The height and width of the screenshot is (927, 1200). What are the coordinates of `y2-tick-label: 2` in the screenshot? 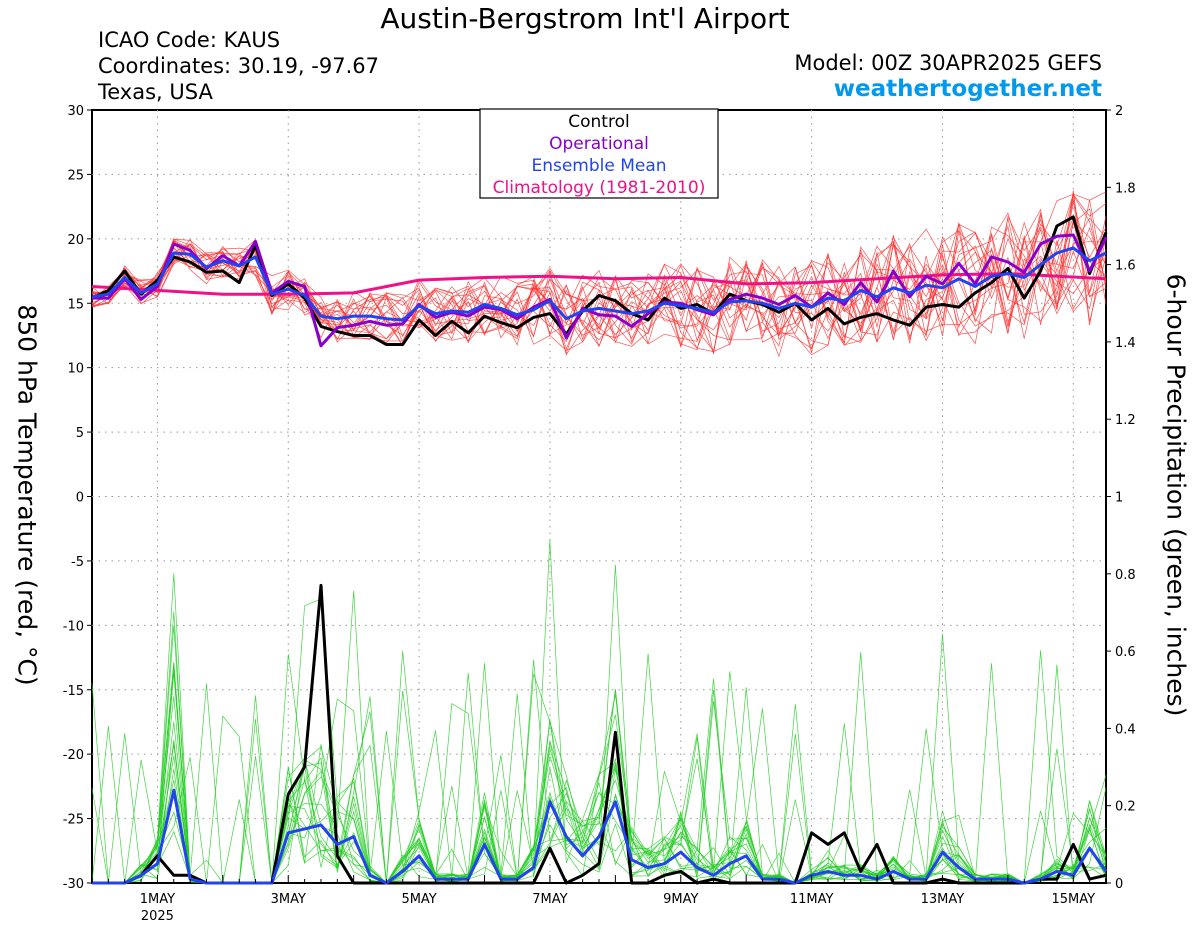 It's located at (1119, 111).